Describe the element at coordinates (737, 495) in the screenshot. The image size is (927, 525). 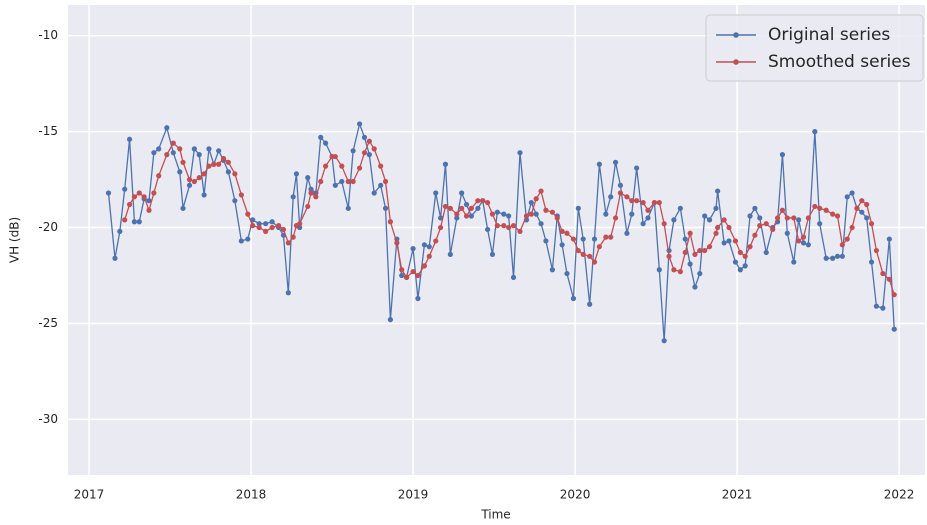
I see `x-tick-label: 2021` at that location.